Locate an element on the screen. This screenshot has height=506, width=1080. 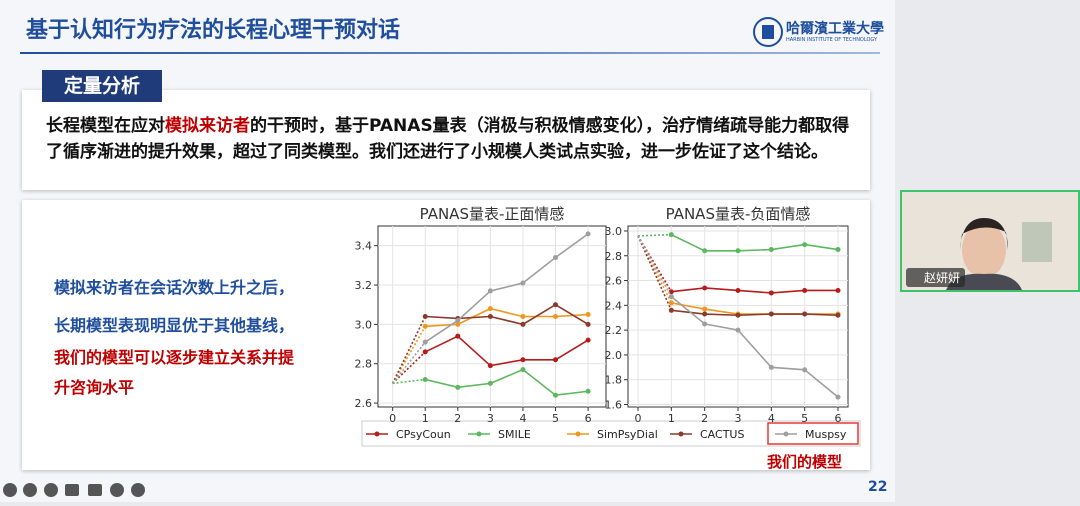
video-tile: 赵妍妍 is located at coordinates (990, 241).